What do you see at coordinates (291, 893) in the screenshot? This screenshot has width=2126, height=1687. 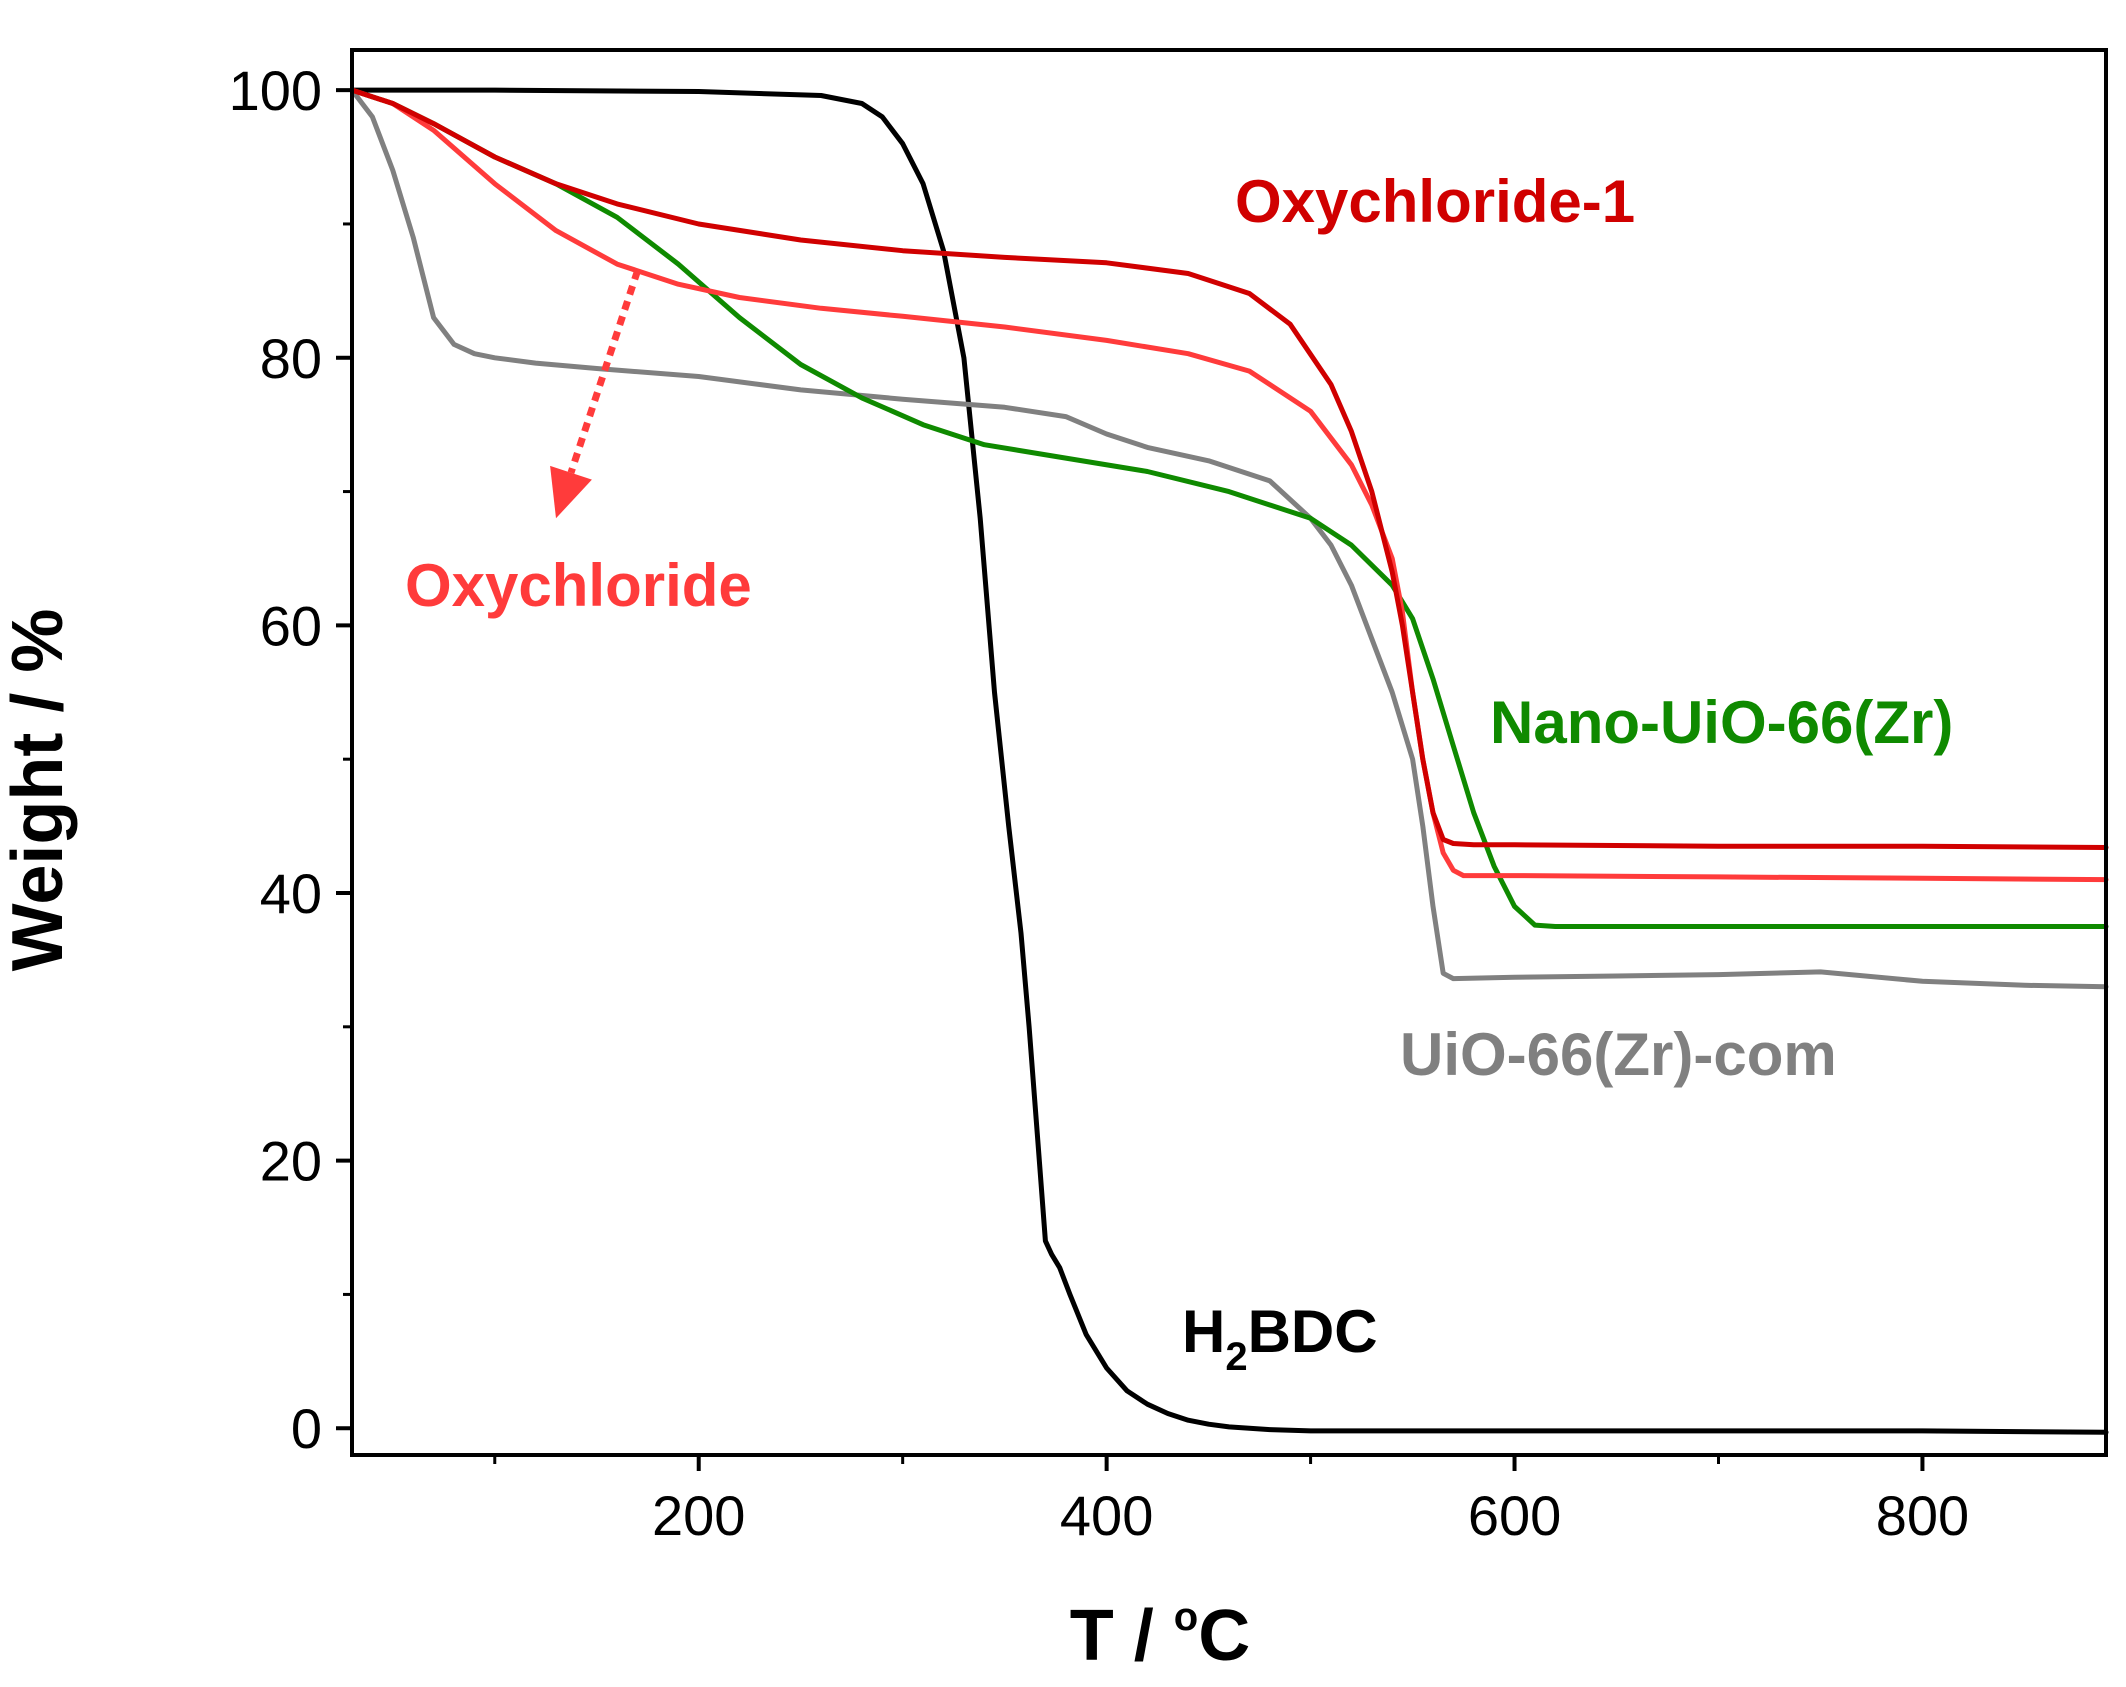 I see `y-tick-label: 40` at bounding box center [291, 893].